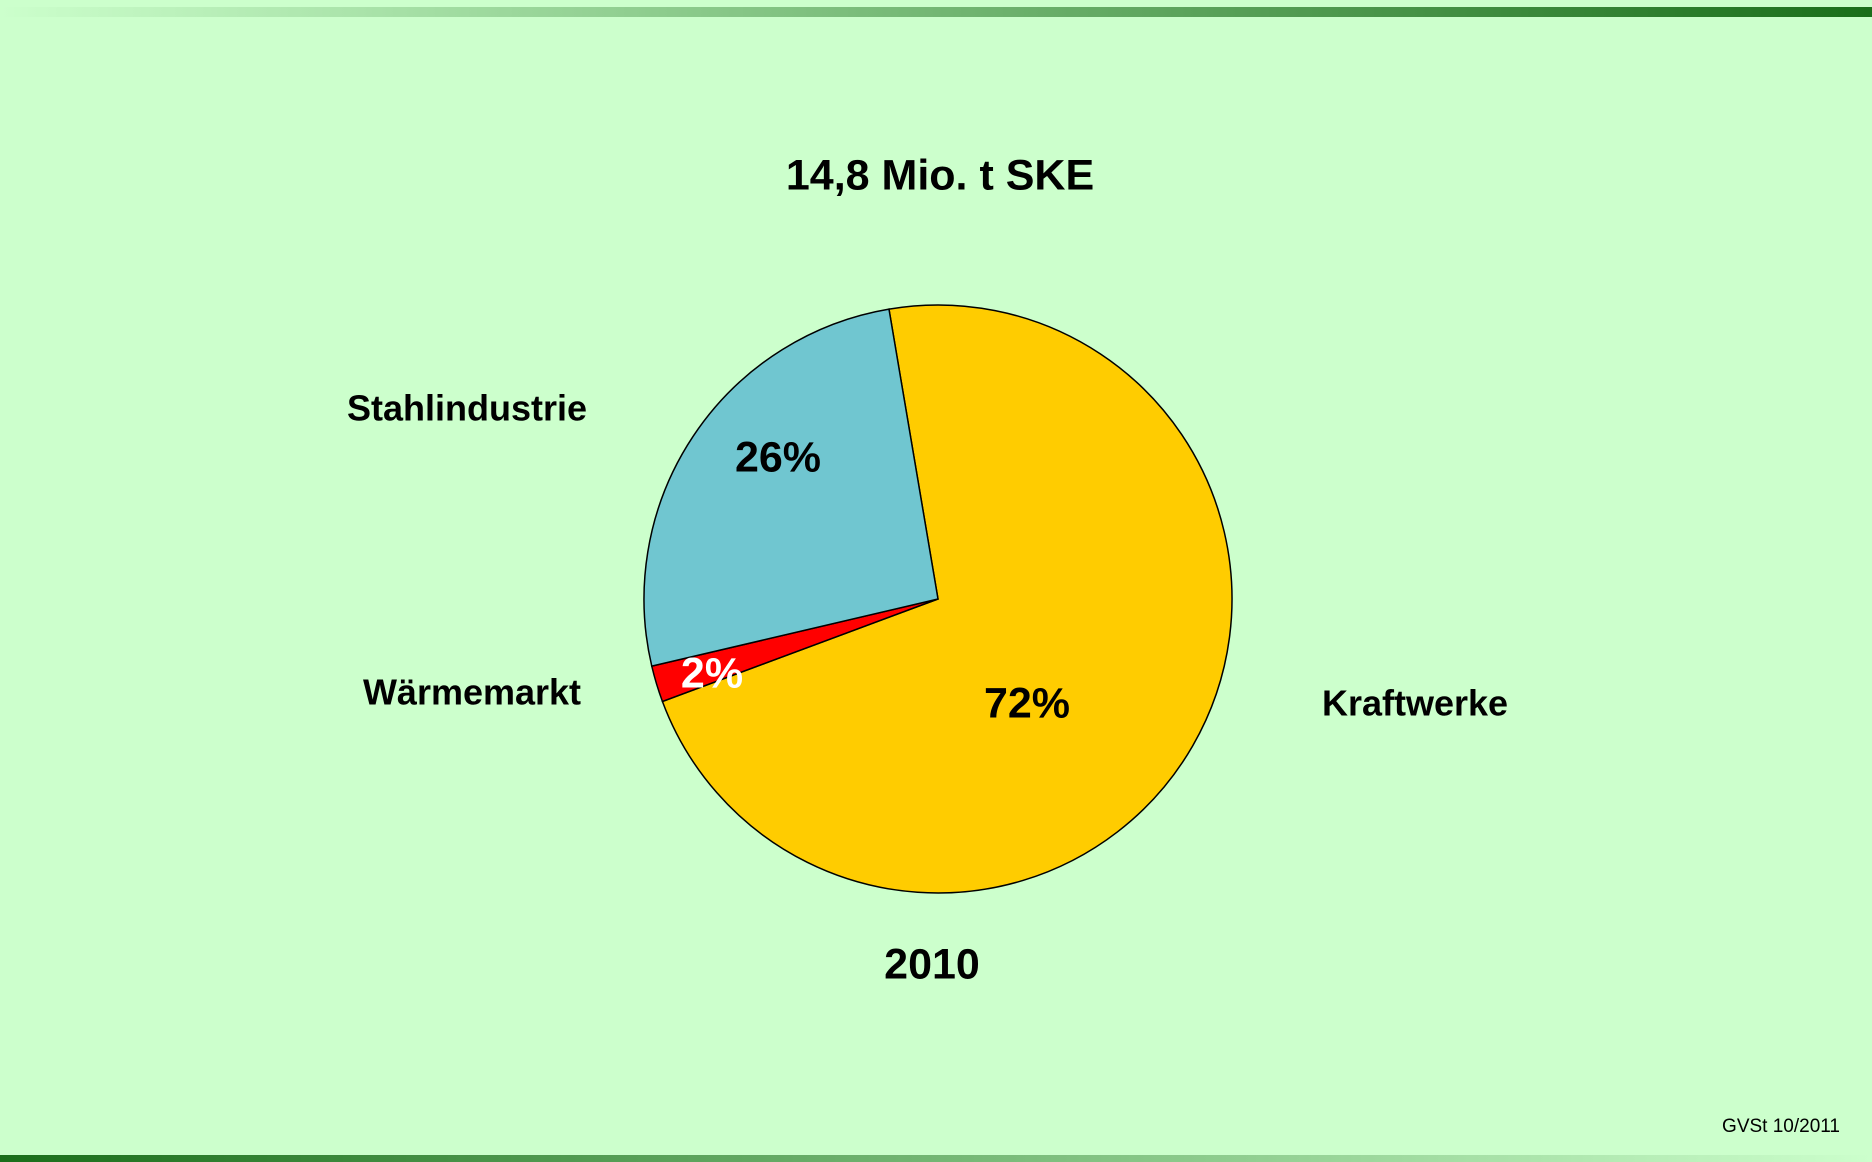 This screenshot has height=1162, width=1872. What do you see at coordinates (936, 1158) in the screenshot?
I see `bottom-bar` at bounding box center [936, 1158].